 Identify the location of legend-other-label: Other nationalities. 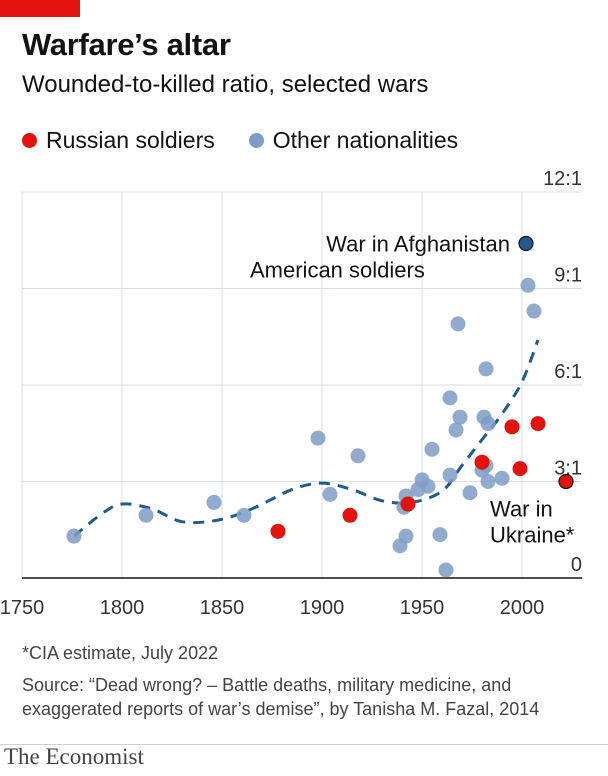
(365, 140).